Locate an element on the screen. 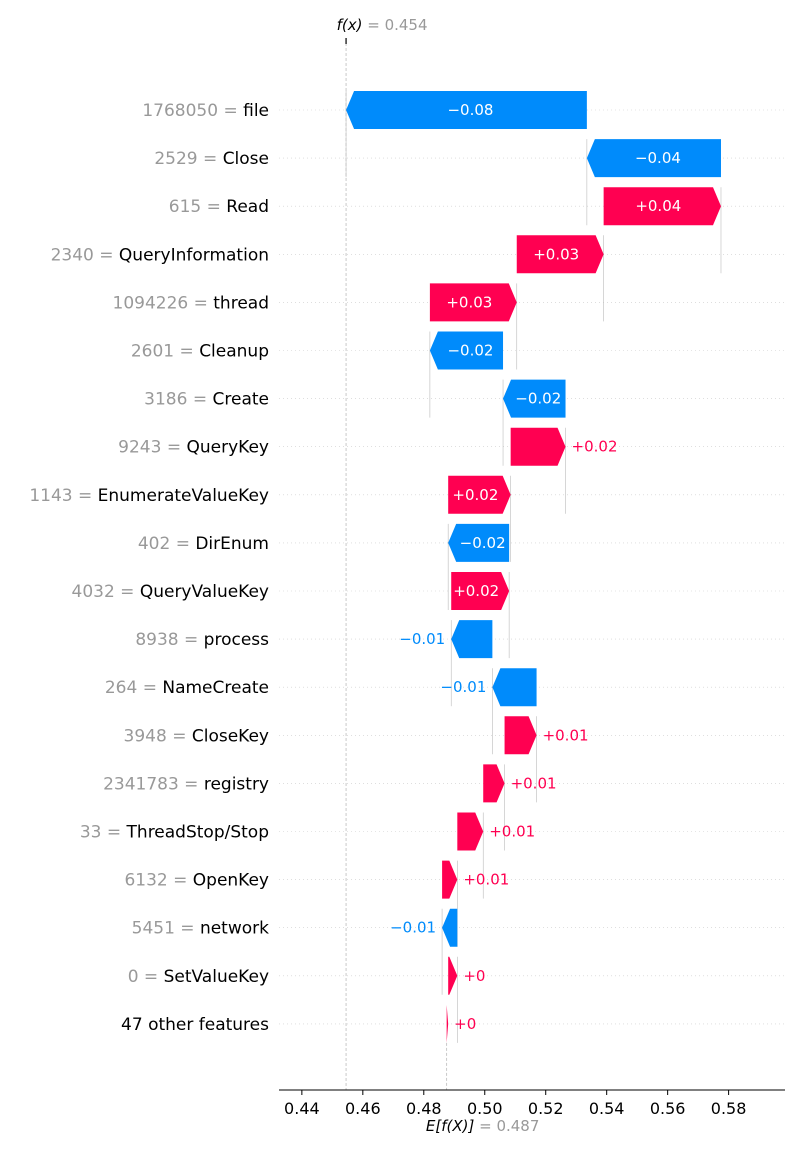 Image resolution: width=800 pixels, height=1150 pixels. bar-value-label-close: −0.04 is located at coordinates (658, 158).